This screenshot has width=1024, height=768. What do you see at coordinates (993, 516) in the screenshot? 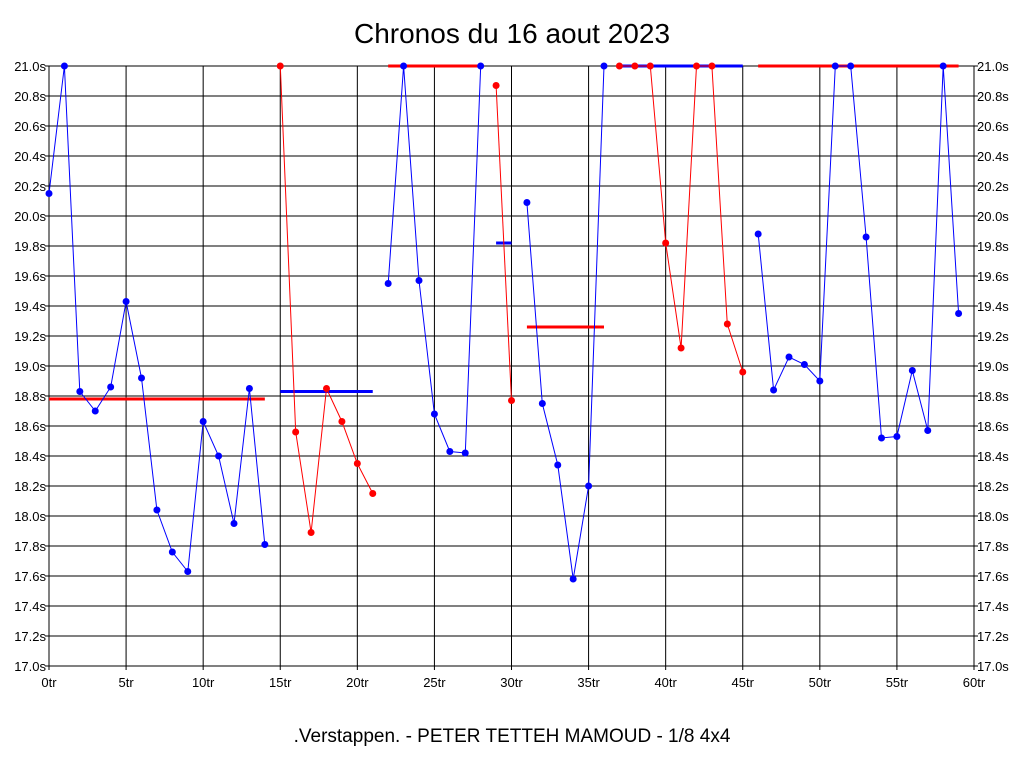
I see `y-tick-label-right: 18.0s` at bounding box center [993, 516].